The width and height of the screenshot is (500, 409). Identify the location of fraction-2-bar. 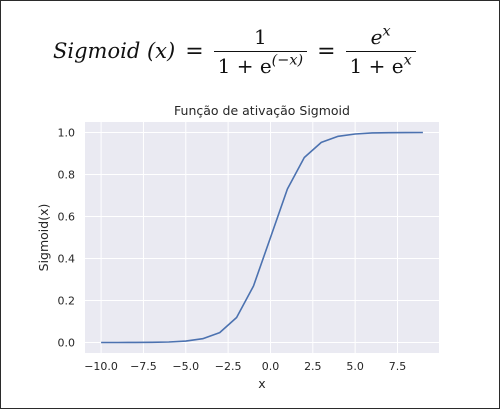
(380, 51).